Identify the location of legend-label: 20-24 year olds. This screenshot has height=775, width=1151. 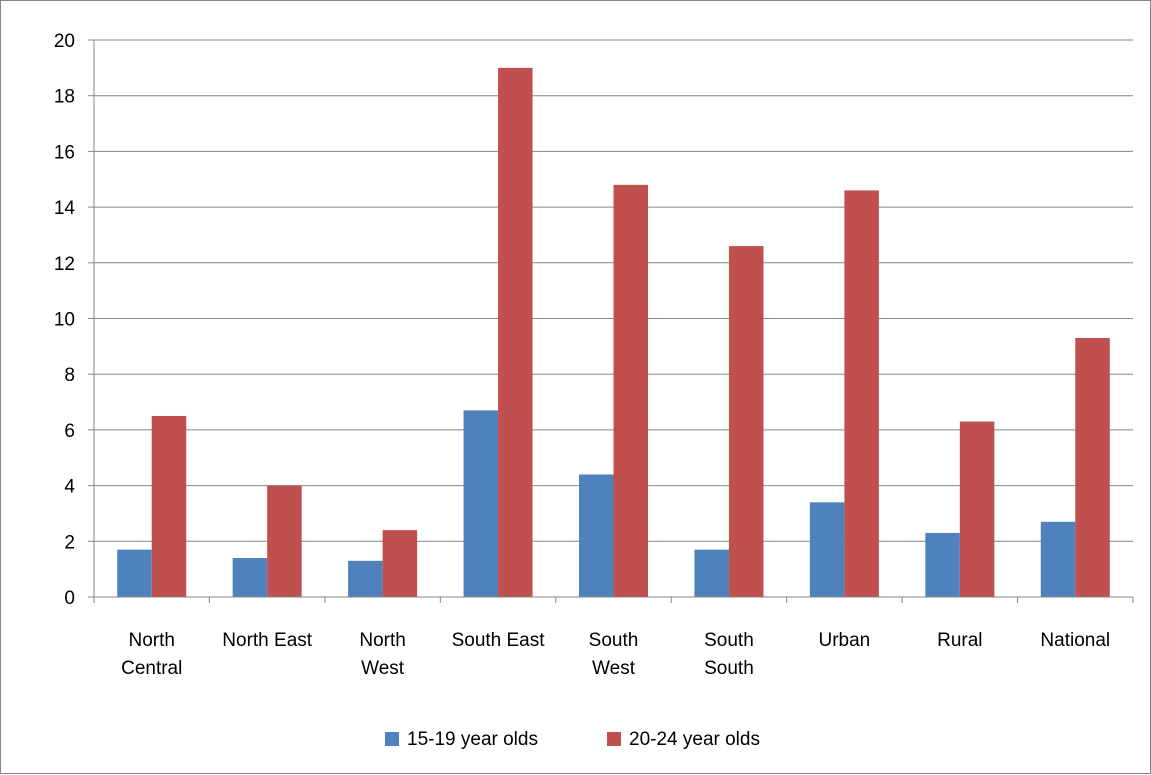
(694, 739).